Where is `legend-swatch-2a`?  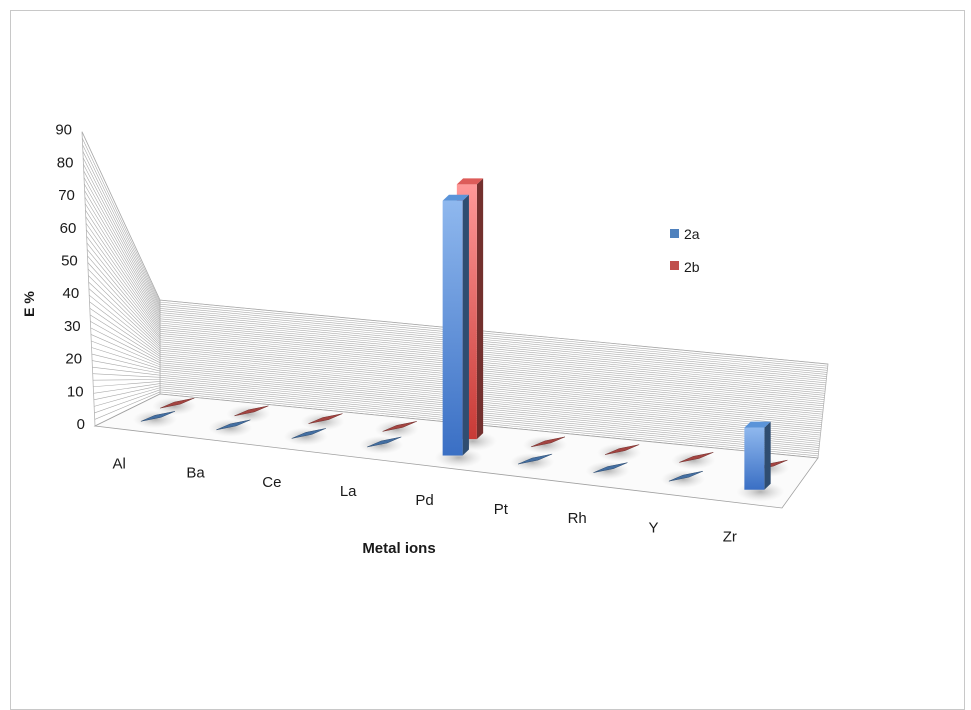
legend-swatch-2a is located at coordinates (674, 233).